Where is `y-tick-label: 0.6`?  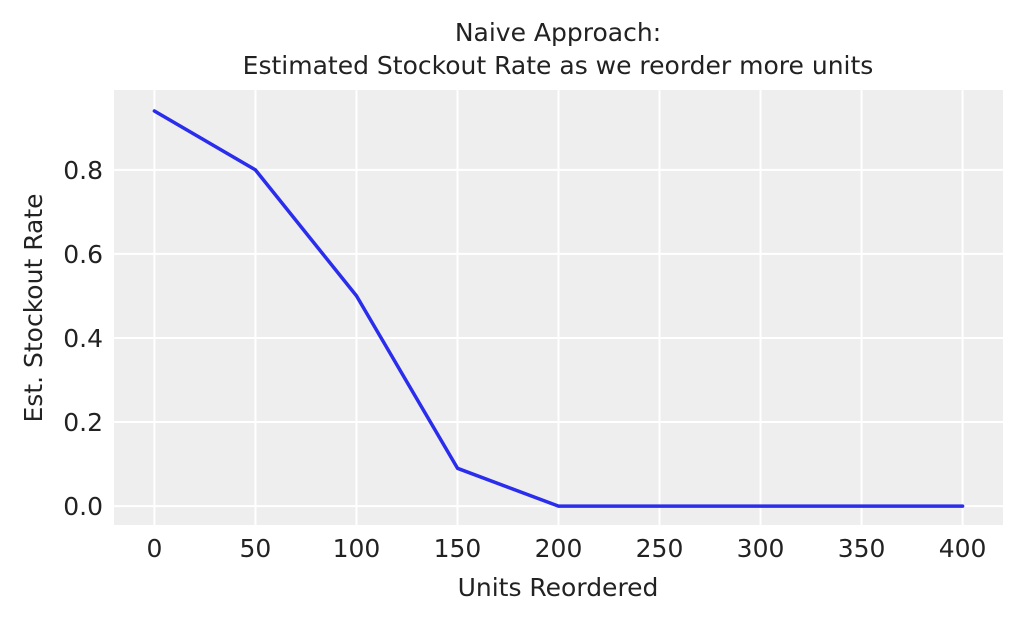
y-tick-label: 0.6 is located at coordinates (83, 254).